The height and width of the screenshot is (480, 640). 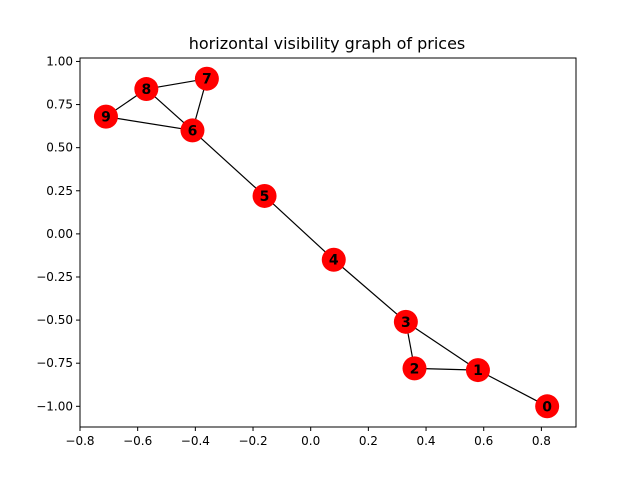 I want to click on node-4: 4, so click(x=333, y=259).